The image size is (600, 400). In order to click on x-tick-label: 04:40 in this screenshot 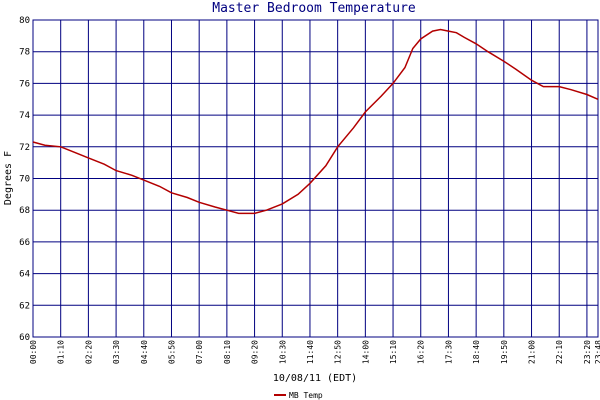, I will do `click(144, 352)`.